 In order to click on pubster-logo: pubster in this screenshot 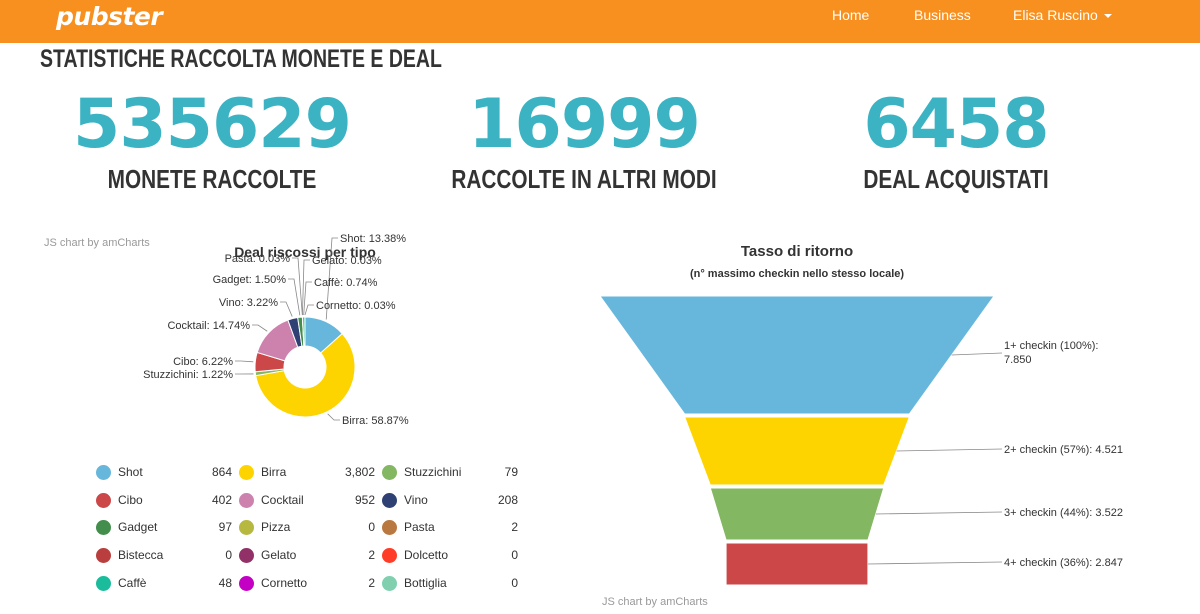, I will do `click(109, 16)`.